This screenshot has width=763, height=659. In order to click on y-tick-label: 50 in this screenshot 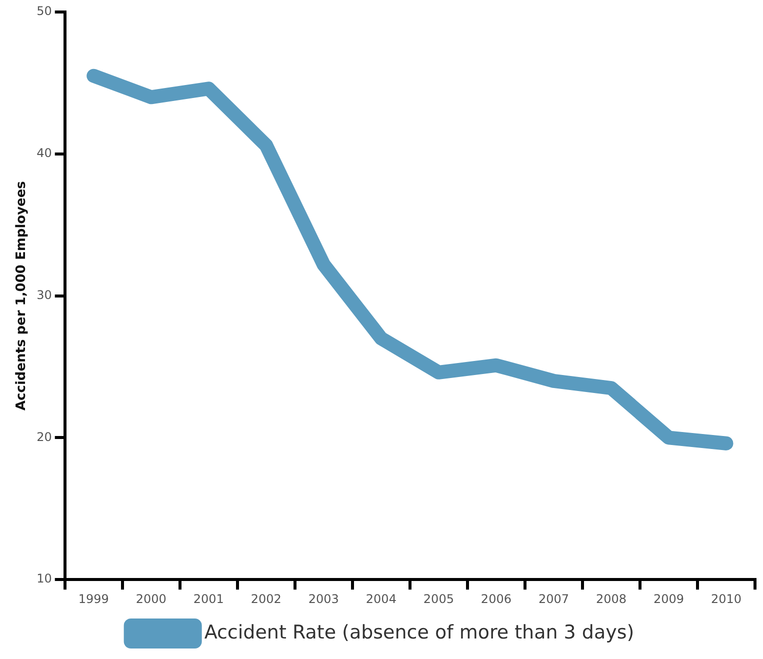, I will do `click(44, 11)`.